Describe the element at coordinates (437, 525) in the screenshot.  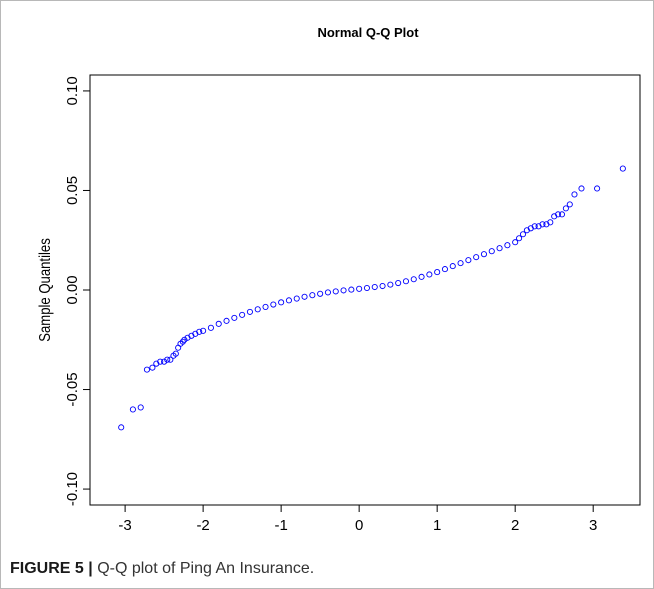
I see `x-tick-label: 1` at that location.